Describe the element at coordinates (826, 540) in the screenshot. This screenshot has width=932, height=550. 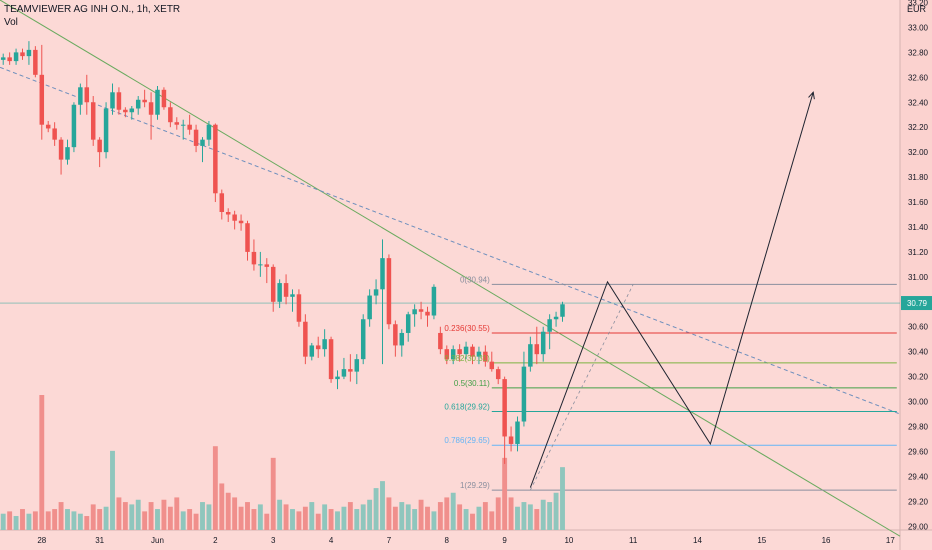
I see `time-tick-label: 16` at that location.